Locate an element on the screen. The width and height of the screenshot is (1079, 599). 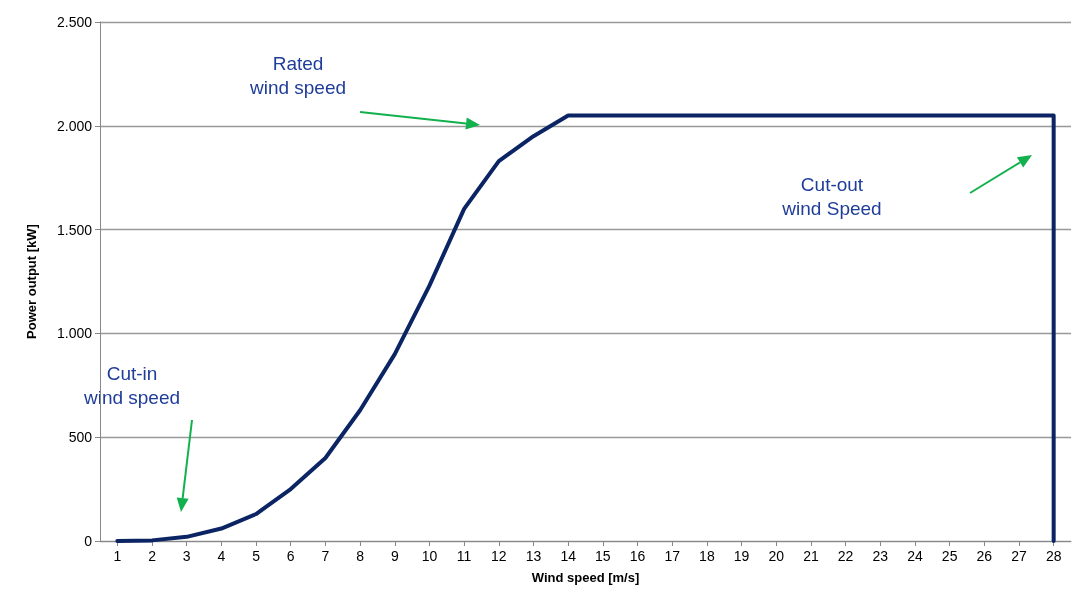
x-tick-label: 6 is located at coordinates (290, 556).